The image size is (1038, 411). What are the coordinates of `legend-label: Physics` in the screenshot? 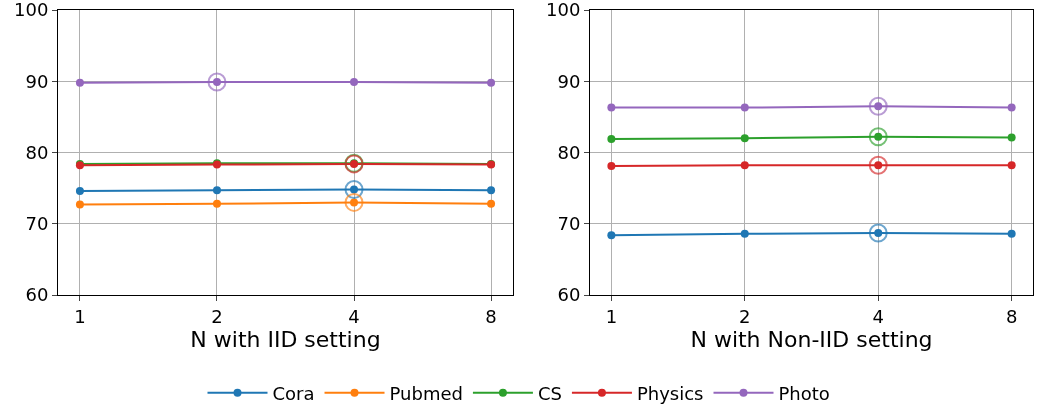 It's located at (670, 393).